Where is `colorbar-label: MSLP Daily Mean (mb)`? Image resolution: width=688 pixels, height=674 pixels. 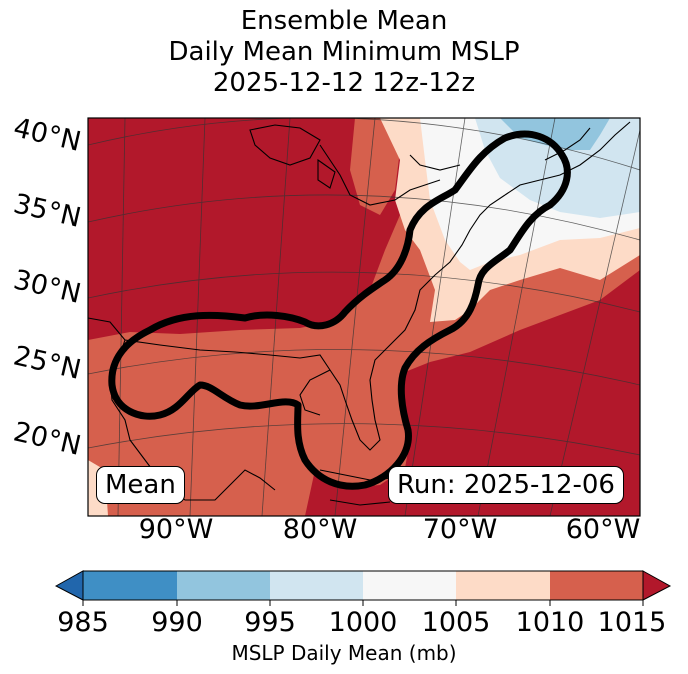
colorbar-label: MSLP Daily Mean (mb) is located at coordinates (344, 653).